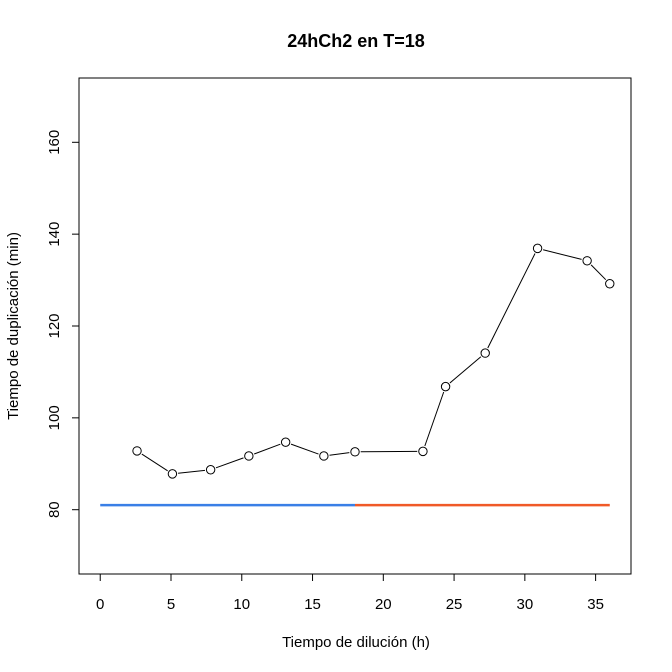 The image size is (672, 672). What do you see at coordinates (595, 604) in the screenshot?
I see `x-tick-label: 35` at bounding box center [595, 604].